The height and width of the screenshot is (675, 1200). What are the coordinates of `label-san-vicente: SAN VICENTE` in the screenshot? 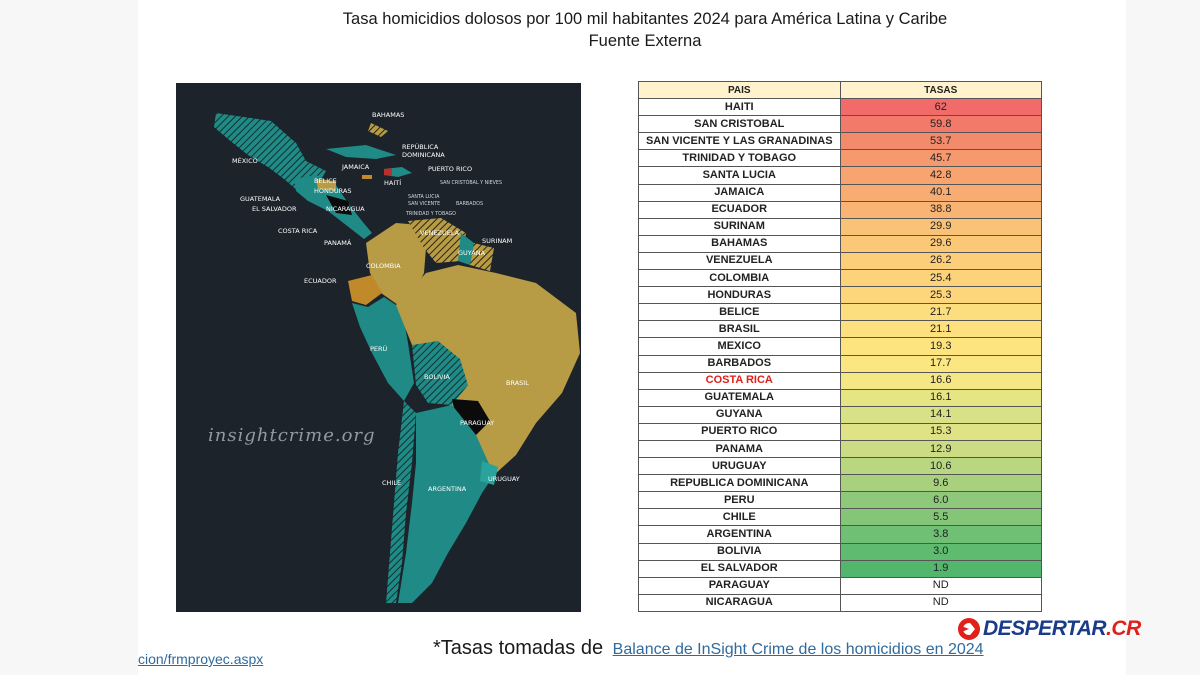 It's located at (424, 204).